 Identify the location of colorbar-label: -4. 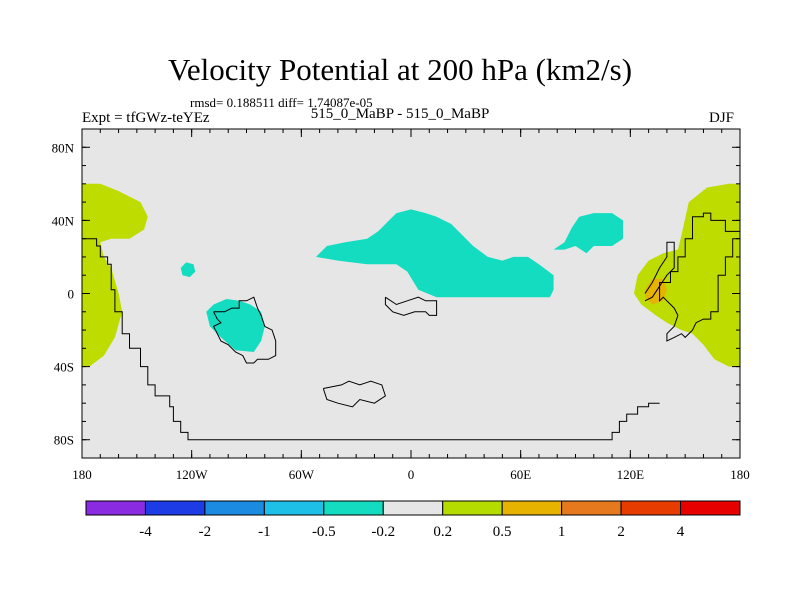
(145, 532).